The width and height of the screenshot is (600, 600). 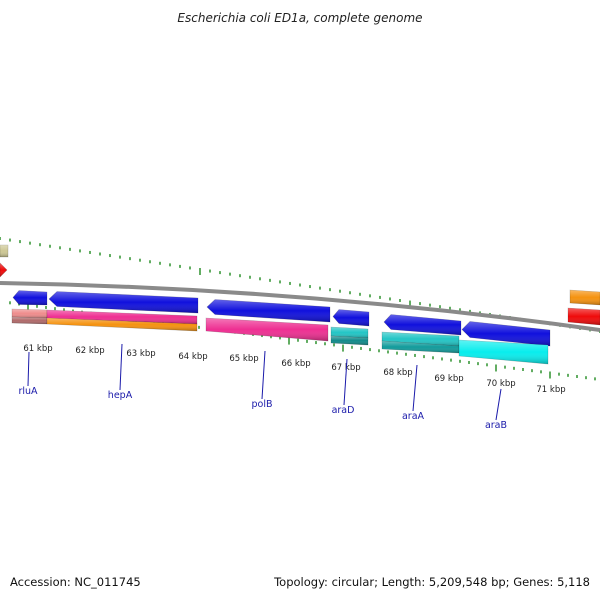 What do you see at coordinates (448, 379) in the screenshot?
I see `kbp-label: 69 kbp` at bounding box center [448, 379].